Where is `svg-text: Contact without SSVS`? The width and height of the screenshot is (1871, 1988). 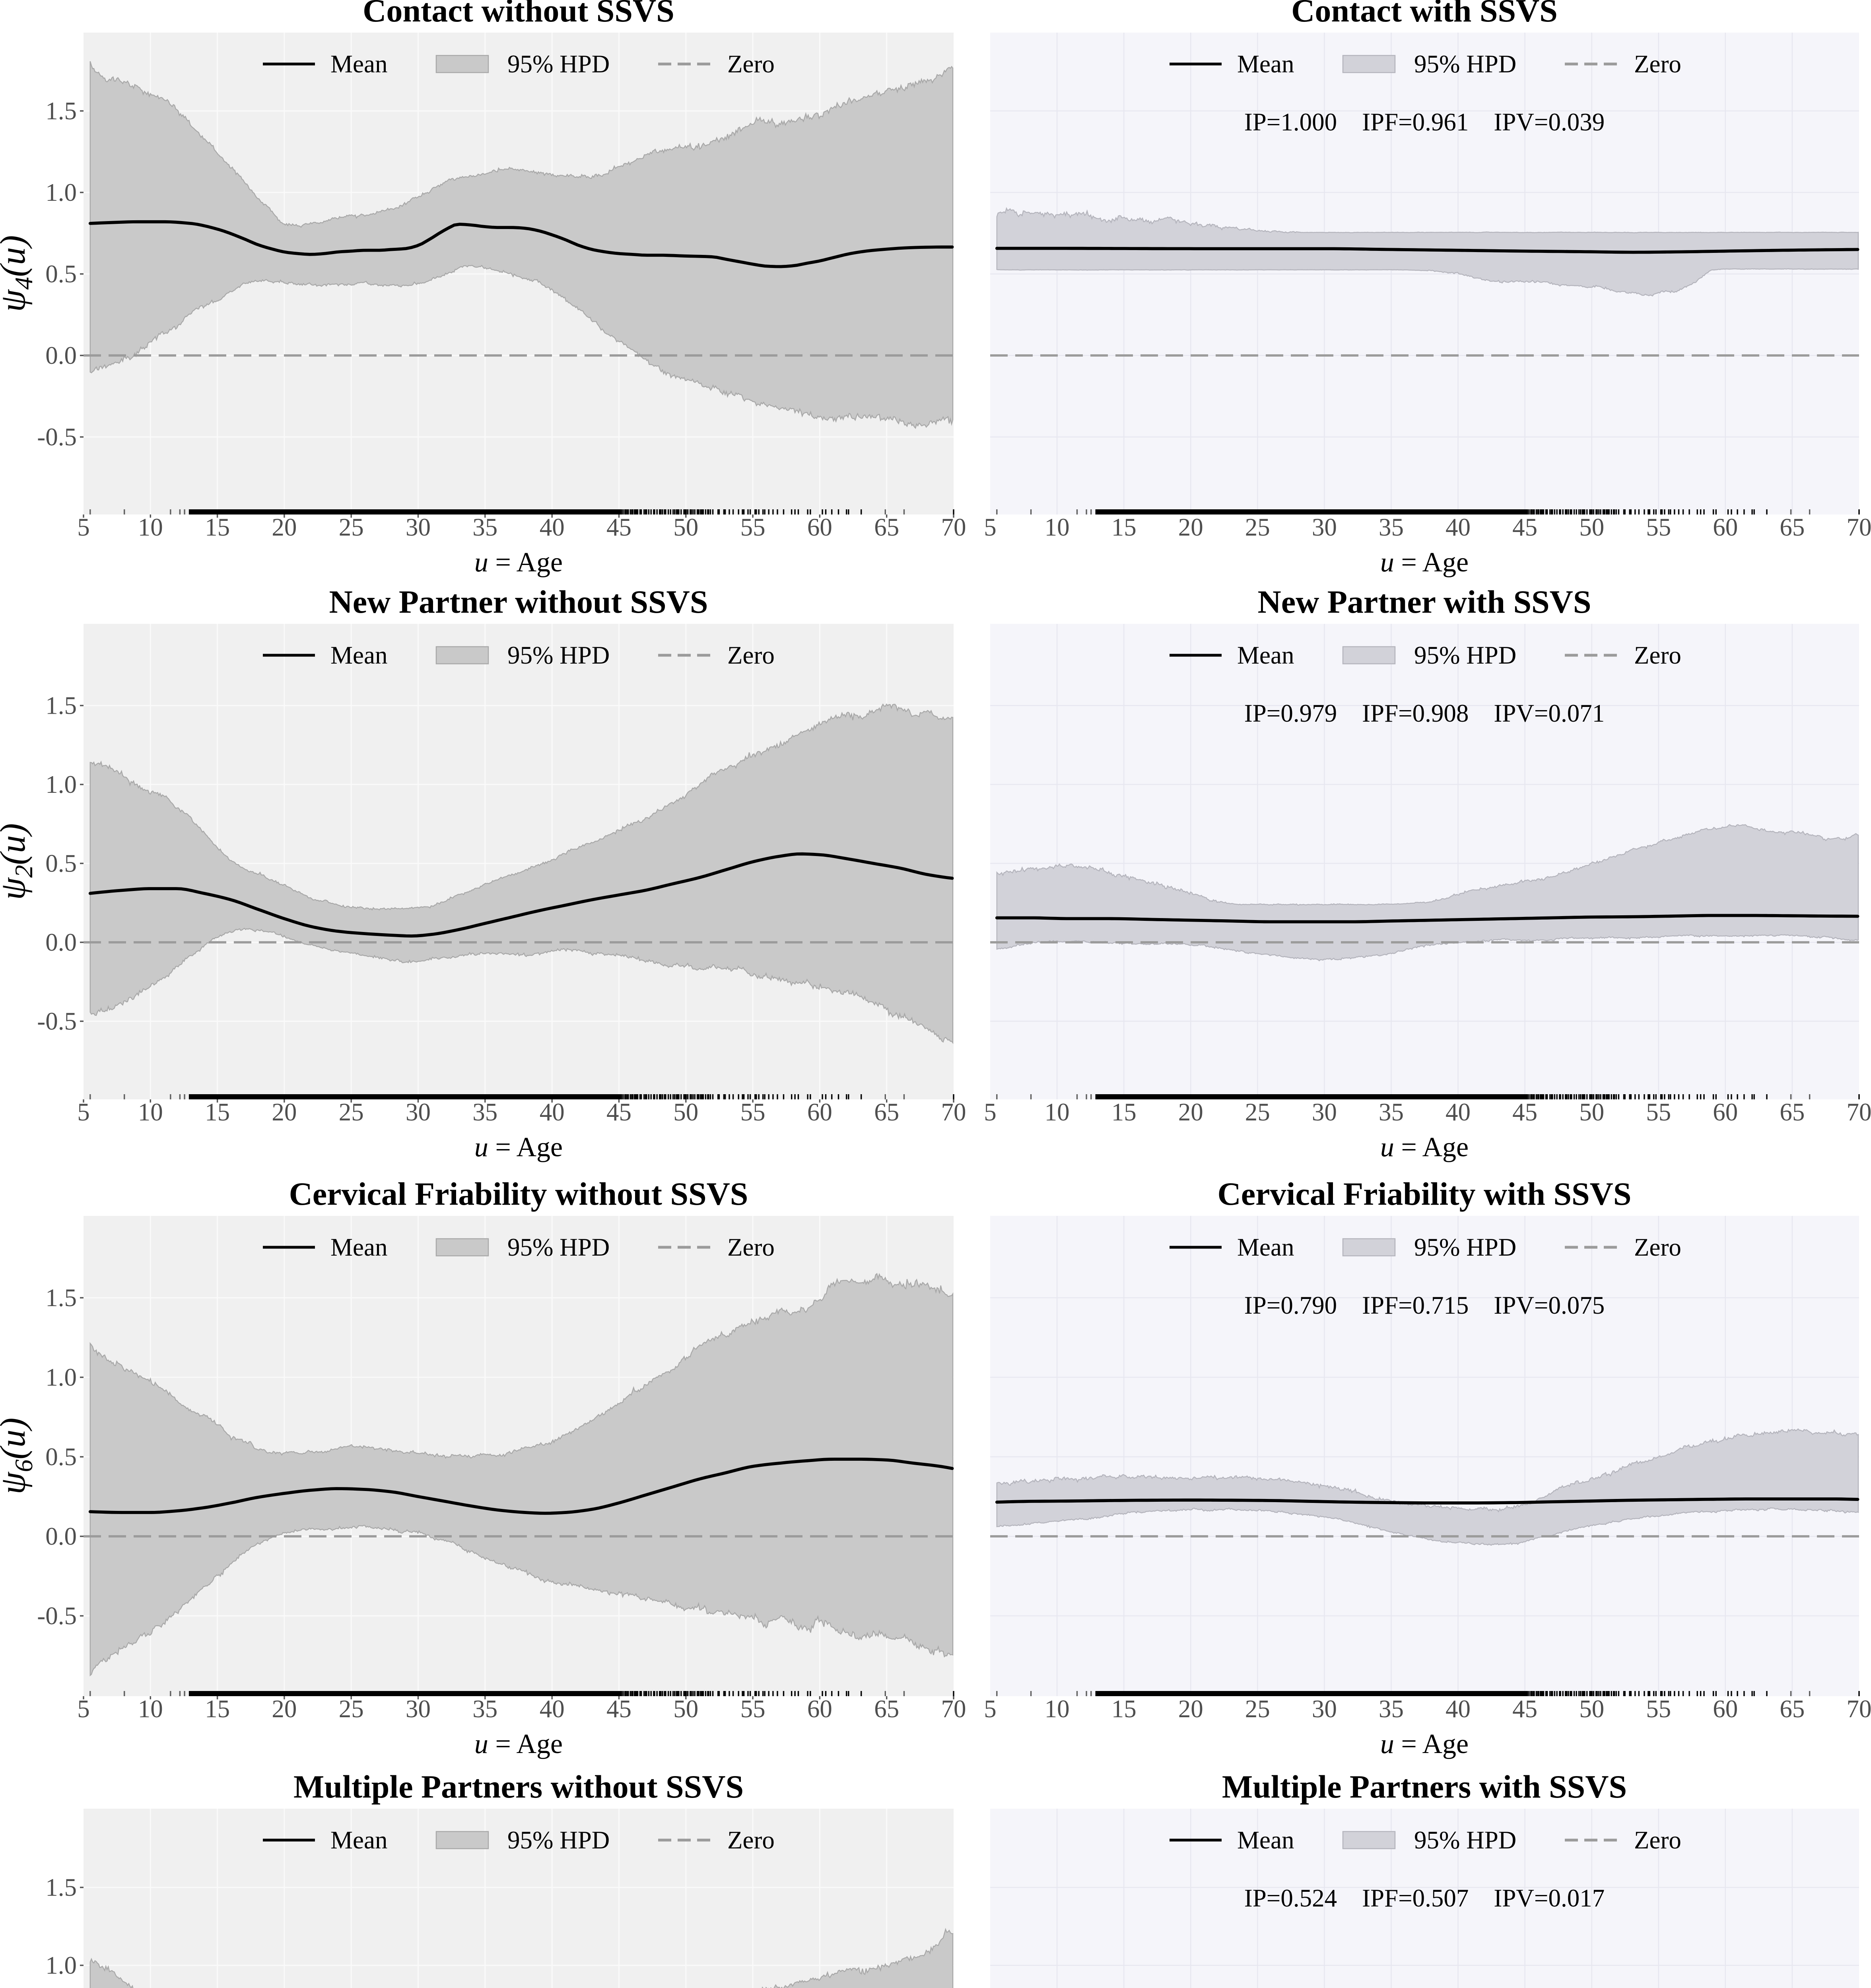
svg-text: Contact without SSVS is located at coordinates (519, 14).